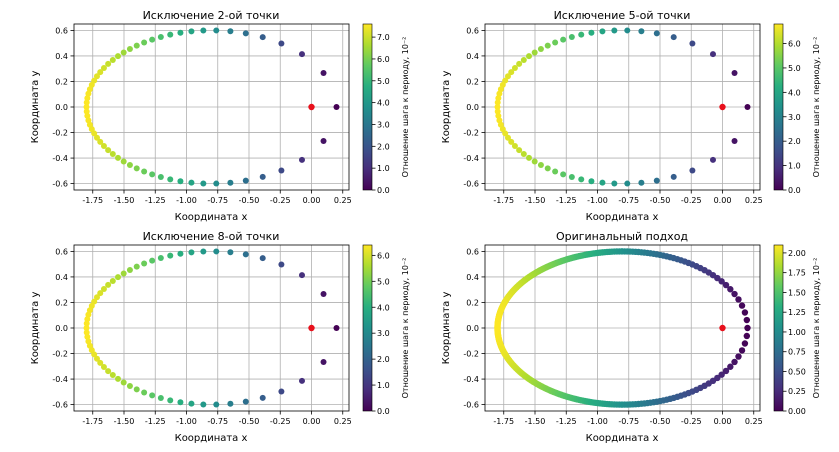 The image size is (839, 452). I want to click on colorbar-tick-label: 4.0, so click(383, 307).